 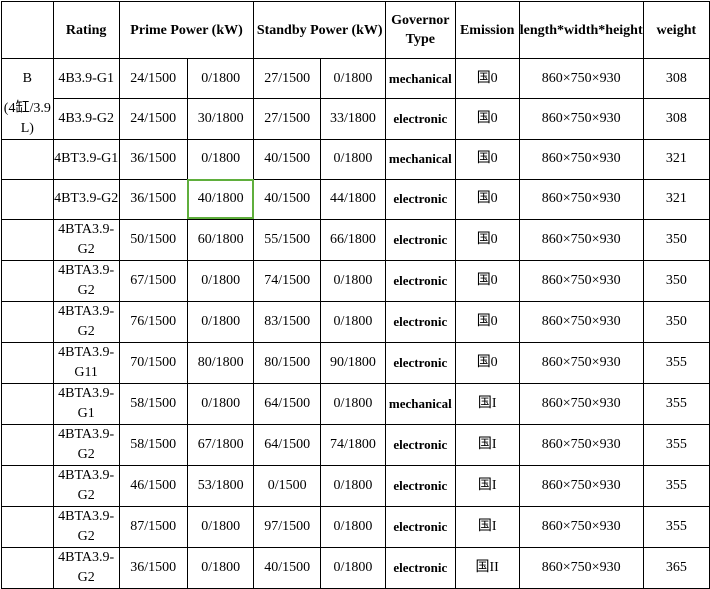 I want to click on standby-power-1800-cell: 33/1800, so click(x=353, y=119).